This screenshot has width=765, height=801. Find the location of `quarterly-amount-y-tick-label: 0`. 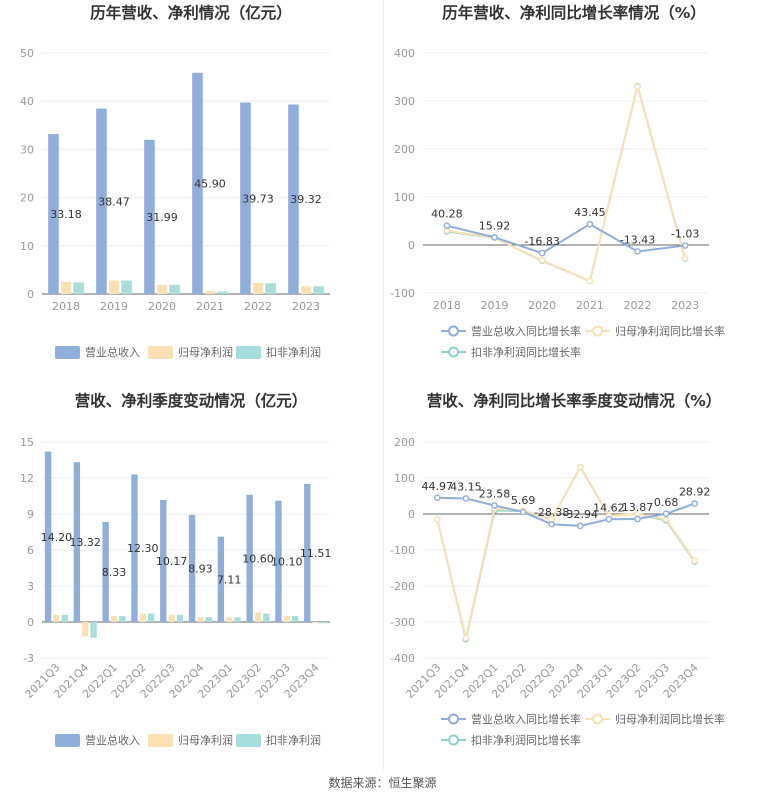

quarterly-amount-y-tick-label: 0 is located at coordinates (30, 622).